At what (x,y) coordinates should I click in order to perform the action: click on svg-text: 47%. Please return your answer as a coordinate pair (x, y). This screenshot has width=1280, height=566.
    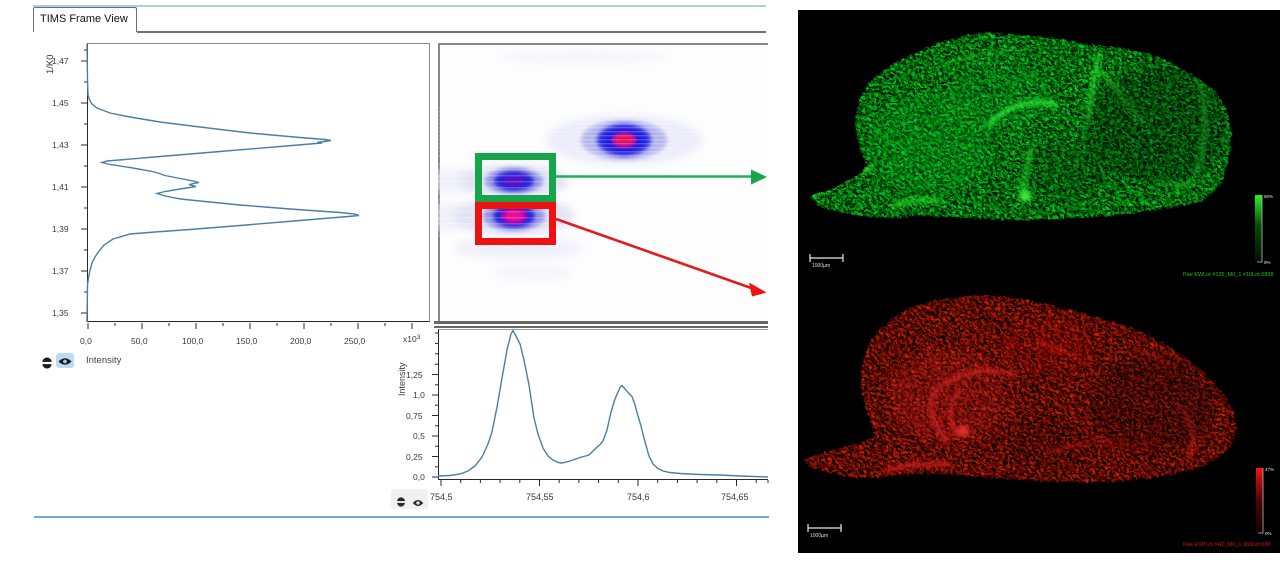
    Looking at the image, I should click on (1269, 469).